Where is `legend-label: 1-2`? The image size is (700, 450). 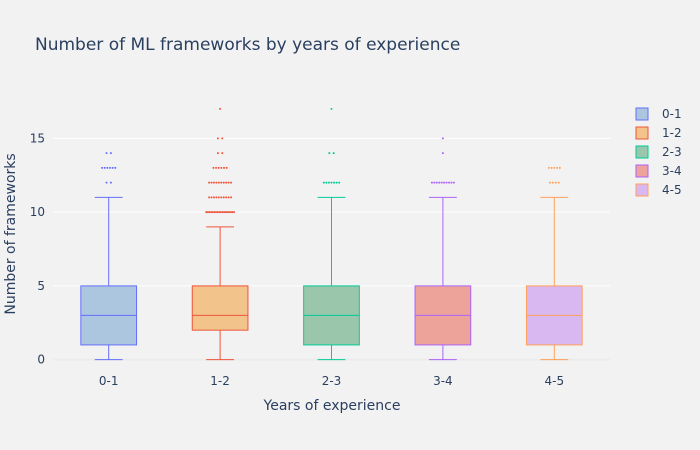 legend-label: 1-2 is located at coordinates (672, 133).